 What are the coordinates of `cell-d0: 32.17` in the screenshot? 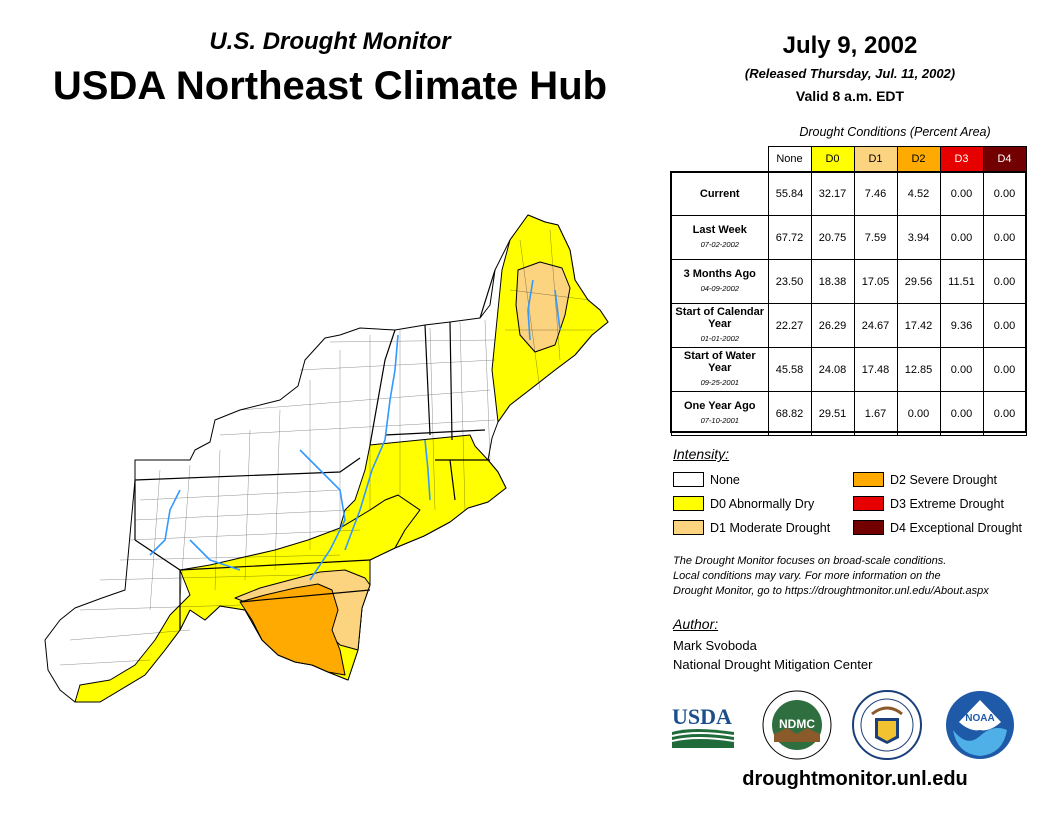 It's located at (832, 193).